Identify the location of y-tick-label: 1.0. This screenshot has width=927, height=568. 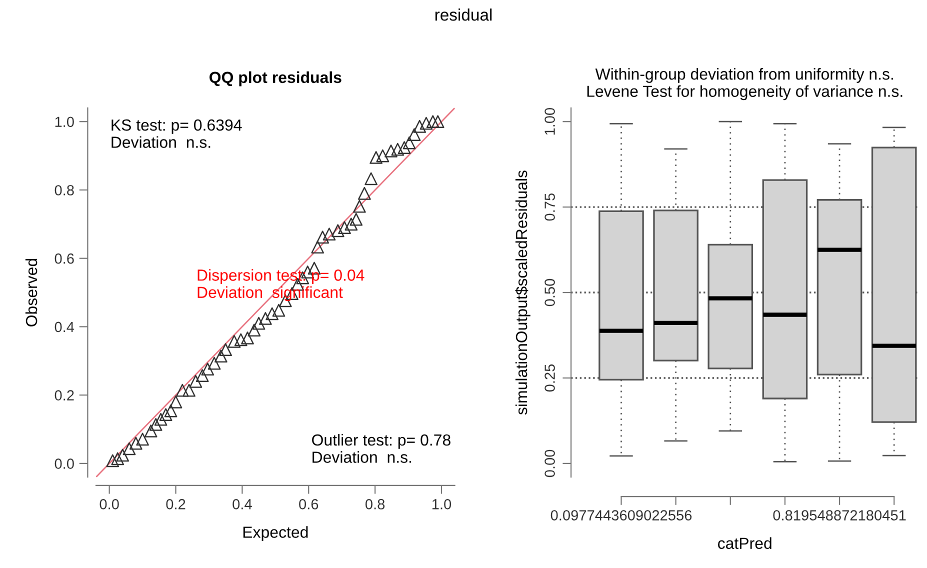
(64, 122).